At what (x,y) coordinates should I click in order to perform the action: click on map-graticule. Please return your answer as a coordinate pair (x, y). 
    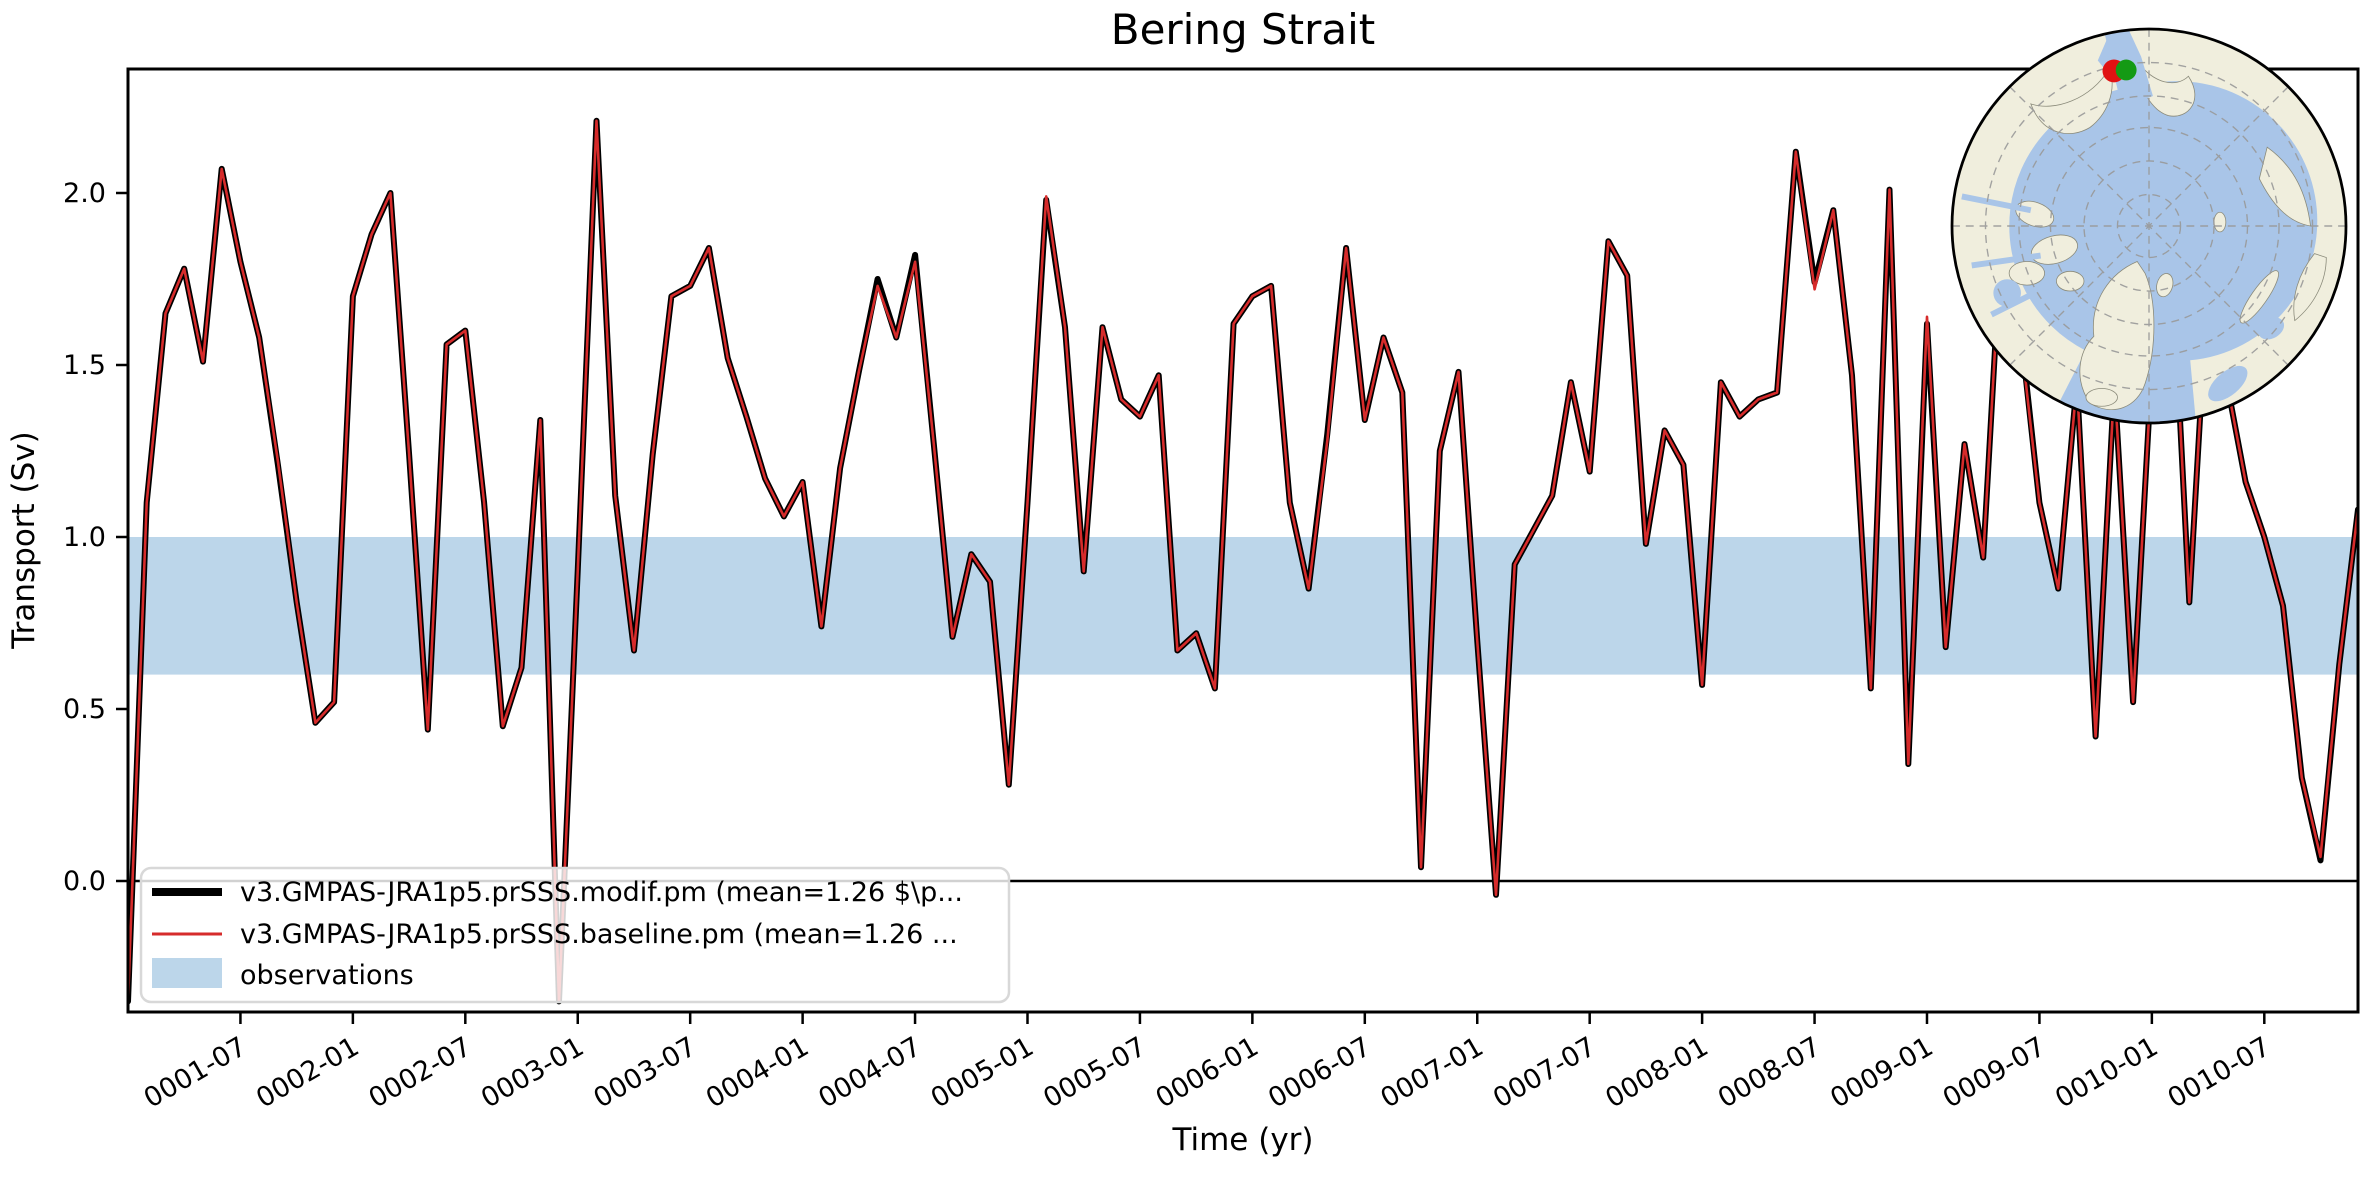
    Looking at the image, I should click on (2149, 226).